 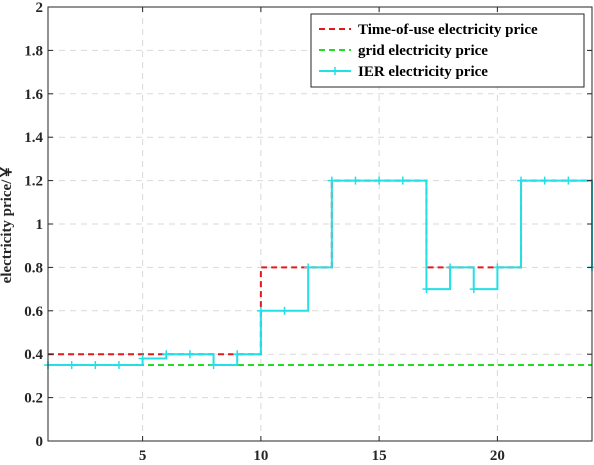 I want to click on legend-label: IER electricity price, so click(x=423, y=72).